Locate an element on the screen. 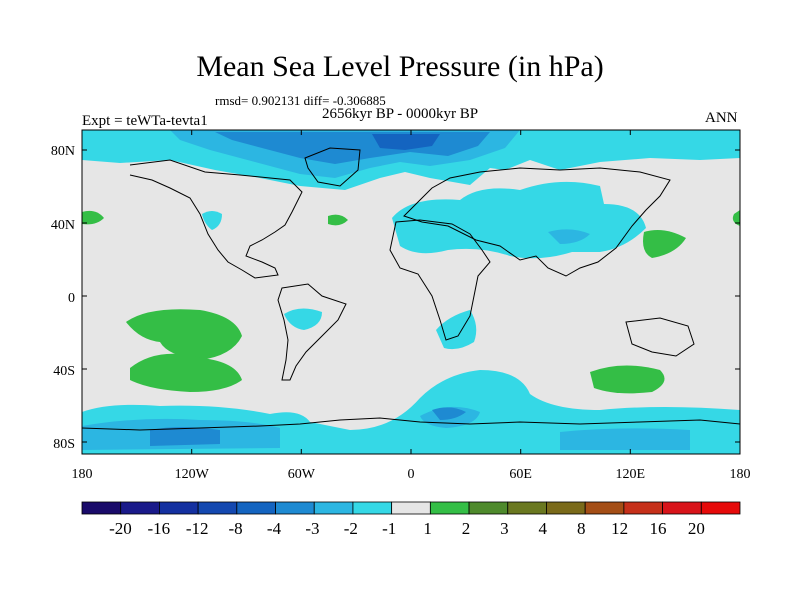 Image resolution: width=800 pixels, height=600 pixels. colorbar-label: -16 is located at coordinates (158, 528).